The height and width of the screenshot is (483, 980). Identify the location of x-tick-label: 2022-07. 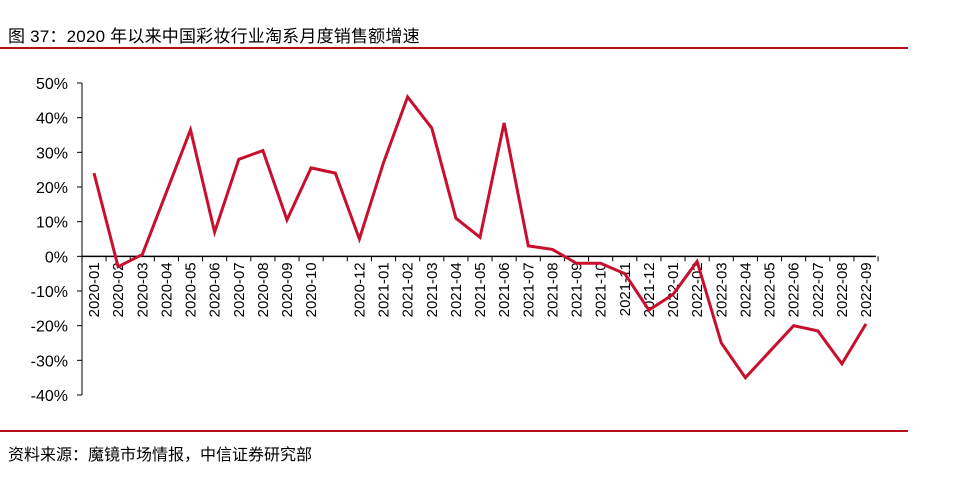
(818, 289).